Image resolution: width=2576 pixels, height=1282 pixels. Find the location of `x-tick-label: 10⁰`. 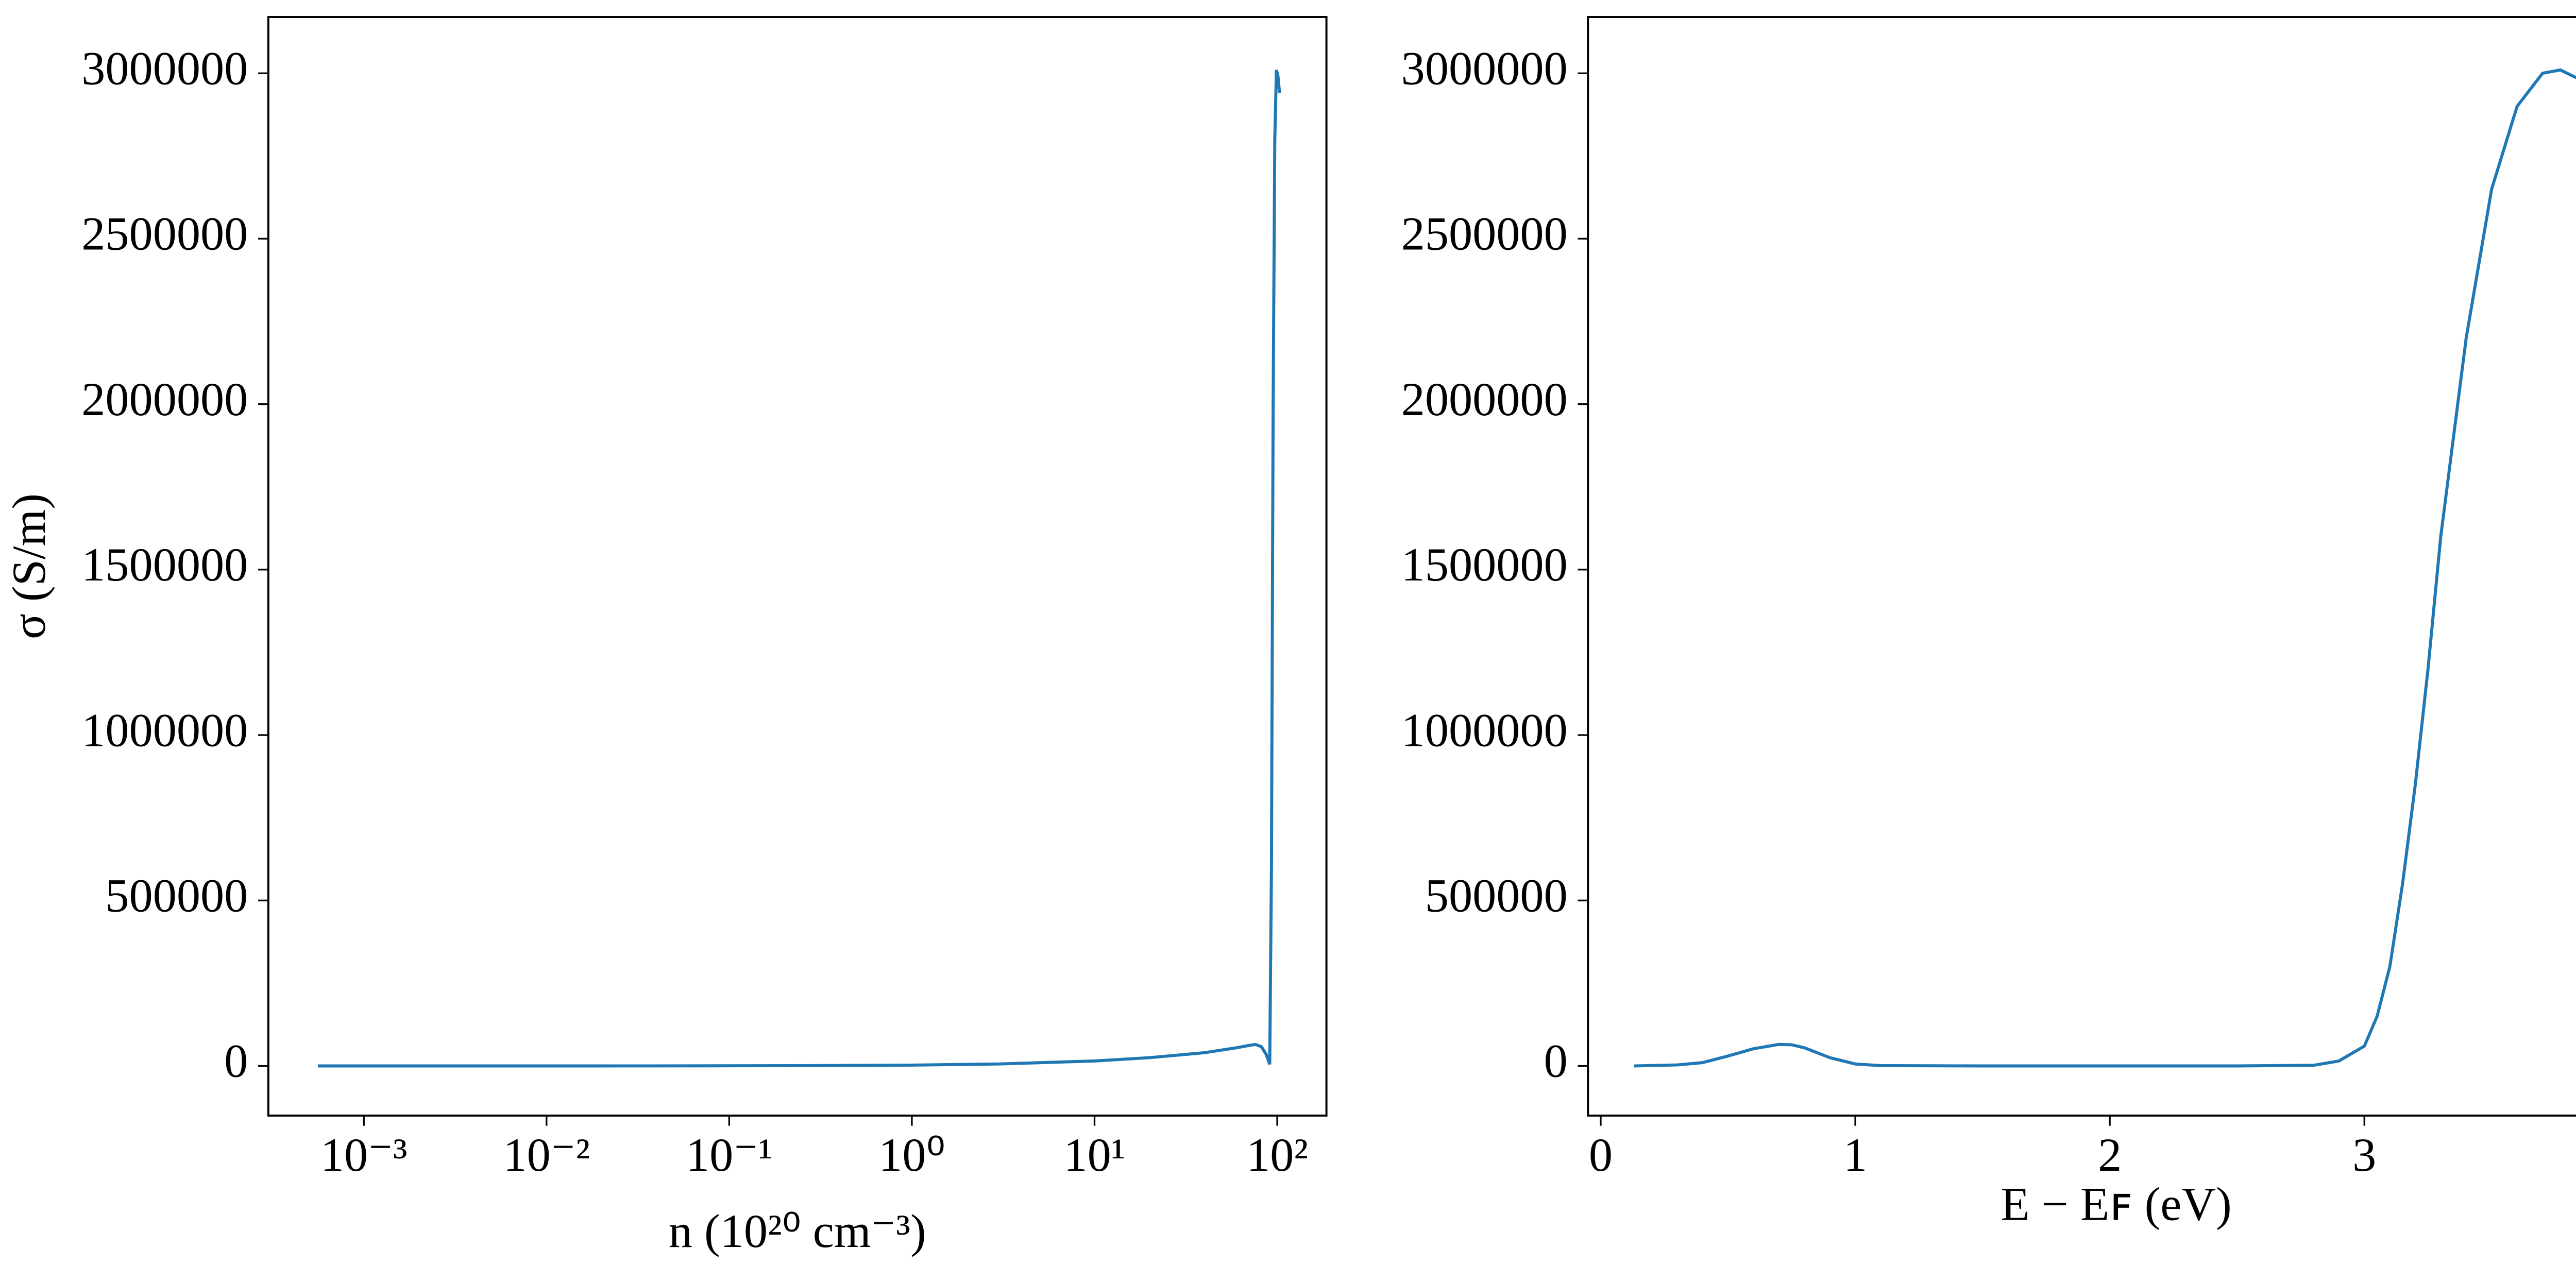

x-tick-label: 10⁰ is located at coordinates (911, 1155).